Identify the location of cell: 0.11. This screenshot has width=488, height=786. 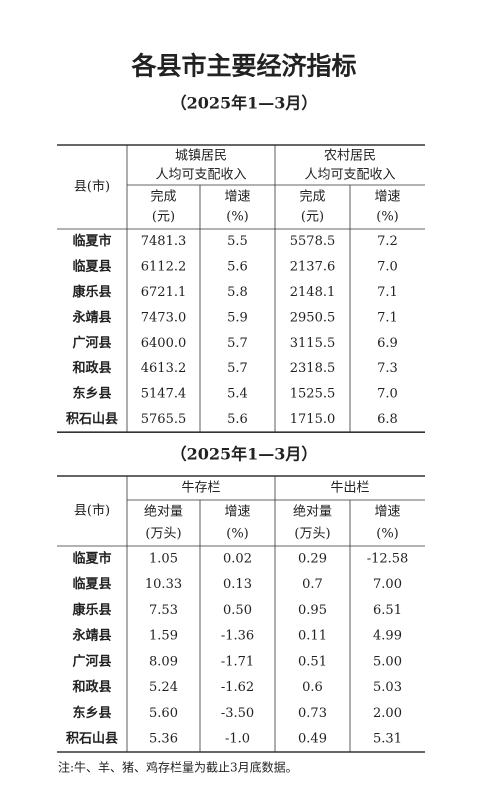
(312, 636).